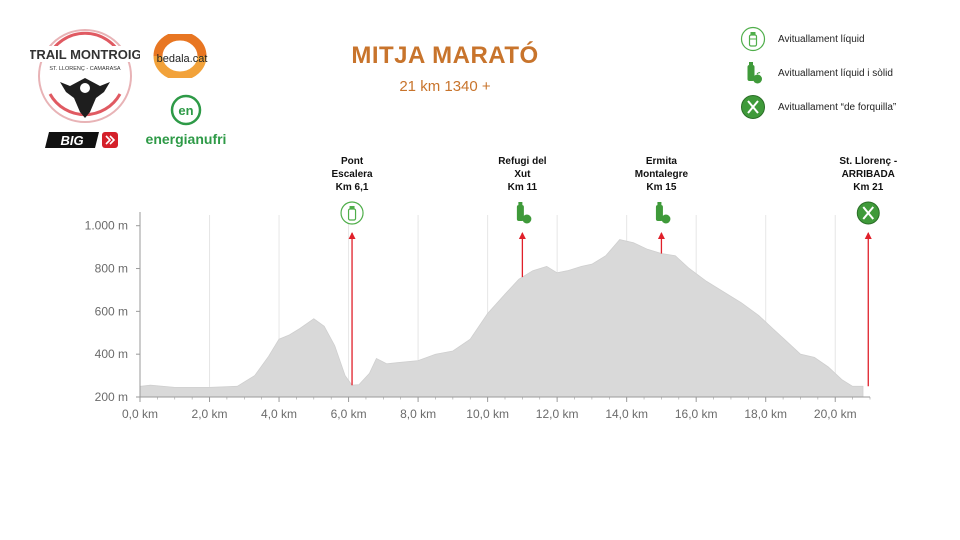 This screenshot has height=540, width=960. Describe the element at coordinates (279, 414) in the screenshot. I see `x-tick-label: 4,0 km` at that location.